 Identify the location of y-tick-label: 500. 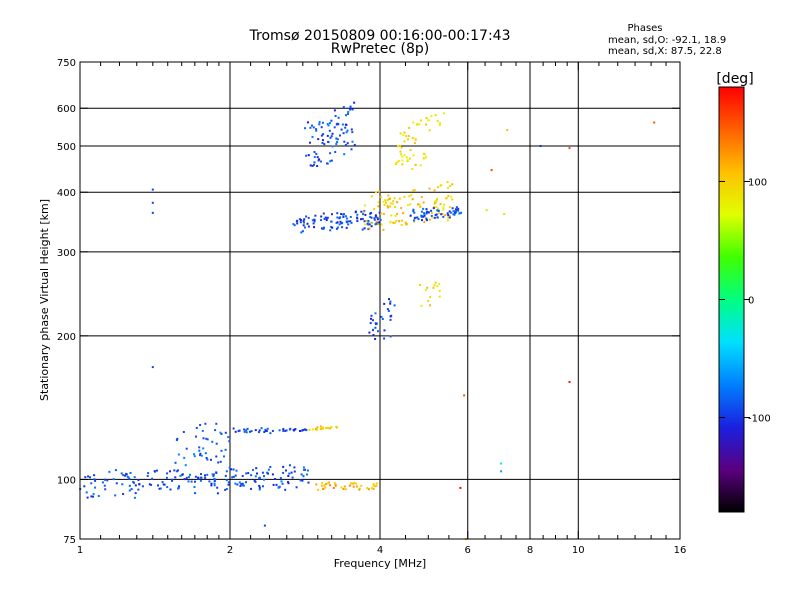
(66, 147).